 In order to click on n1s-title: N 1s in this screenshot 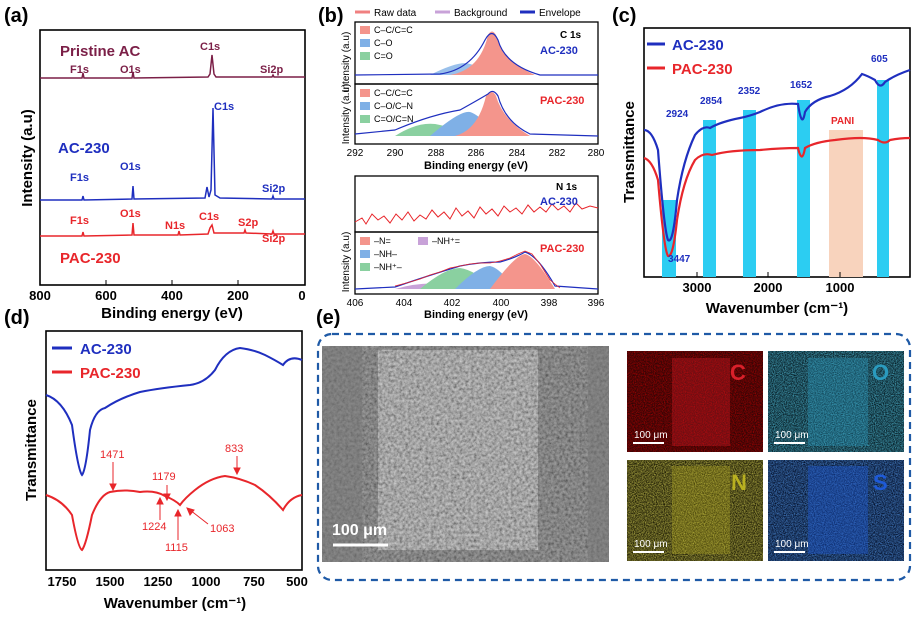, I will do `click(567, 187)`.